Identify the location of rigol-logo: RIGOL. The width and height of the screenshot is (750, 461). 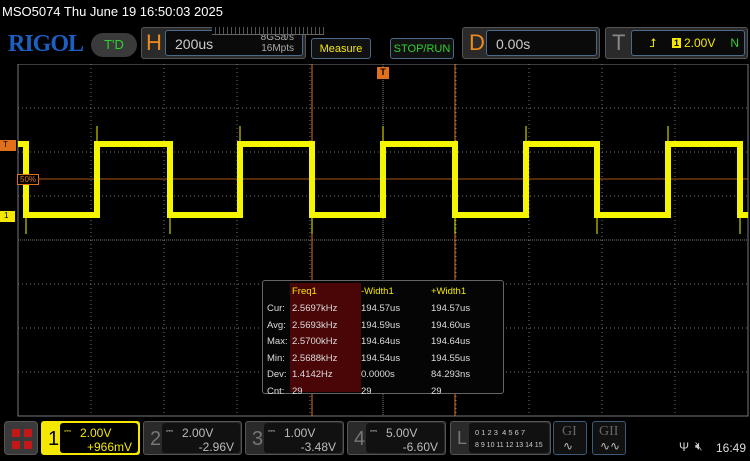
(46, 44).